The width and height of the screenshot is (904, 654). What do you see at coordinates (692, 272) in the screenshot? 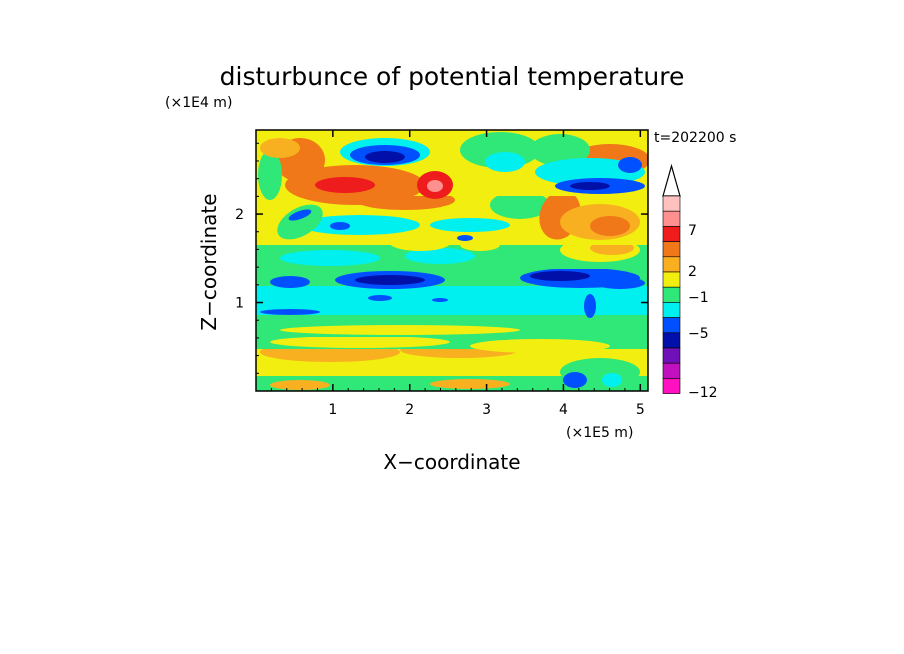
I see `colorbar-tick-label: 2` at bounding box center [692, 272].